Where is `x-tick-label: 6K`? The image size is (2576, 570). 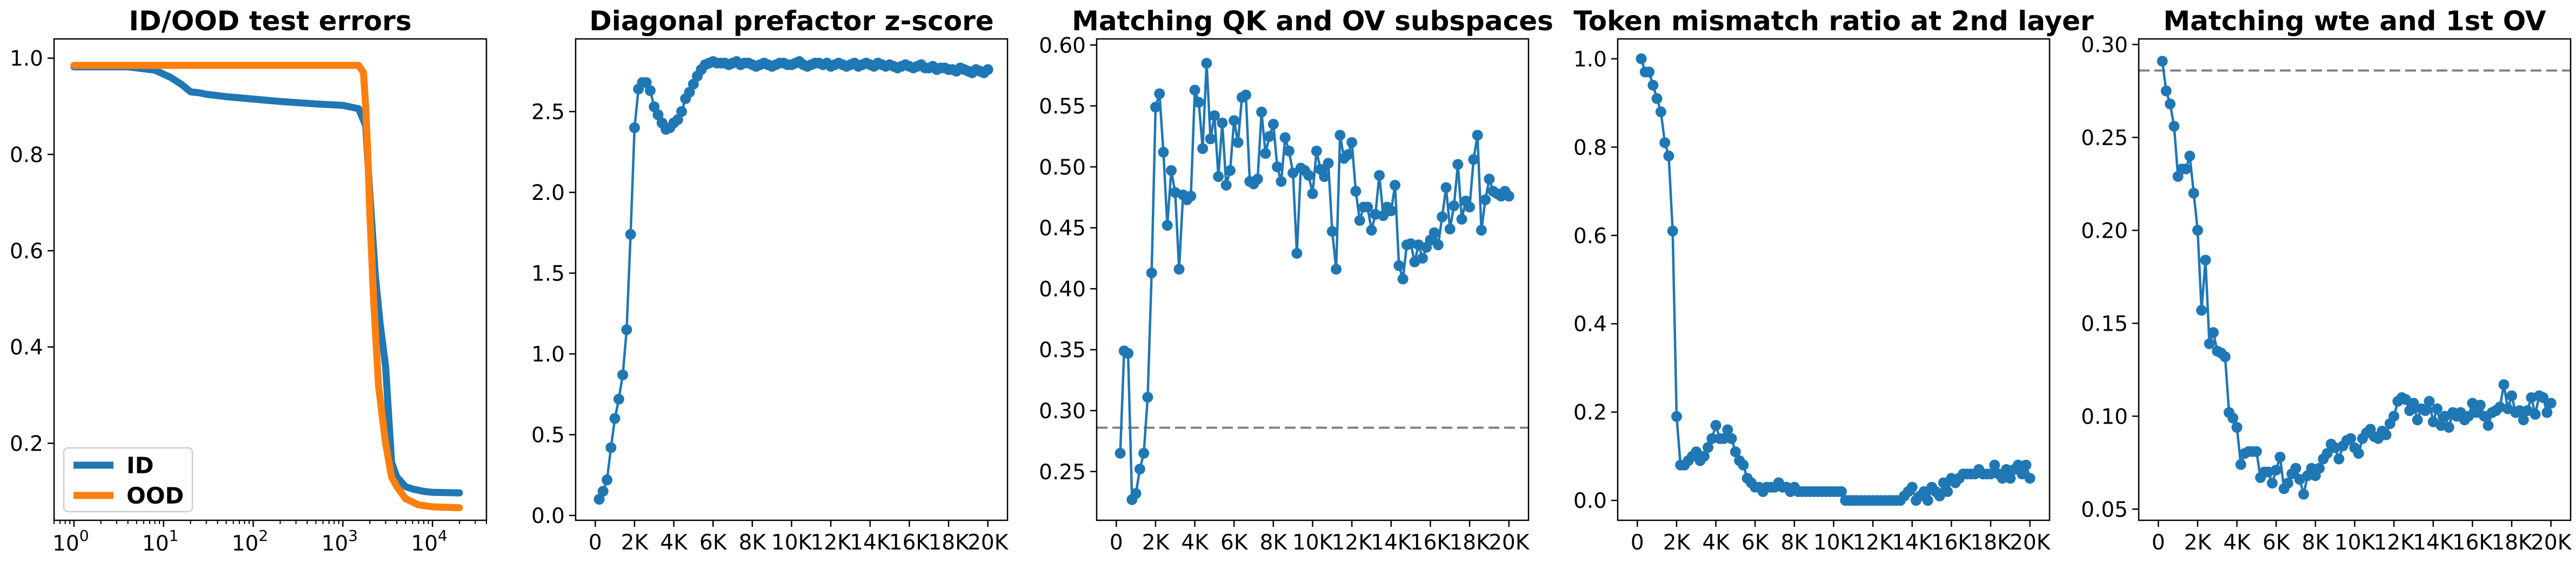 x-tick-label: 6K is located at coordinates (1755, 543).